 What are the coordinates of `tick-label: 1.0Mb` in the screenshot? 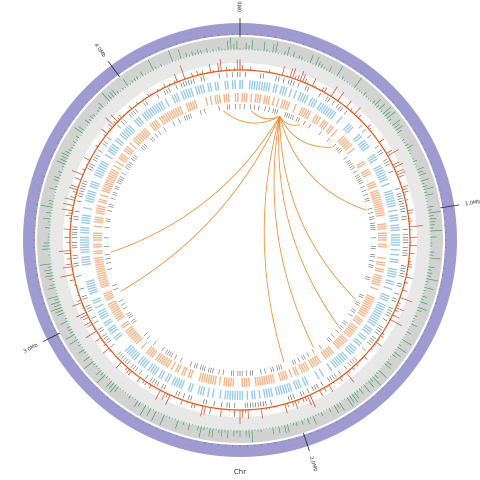 It's located at (472, 203).